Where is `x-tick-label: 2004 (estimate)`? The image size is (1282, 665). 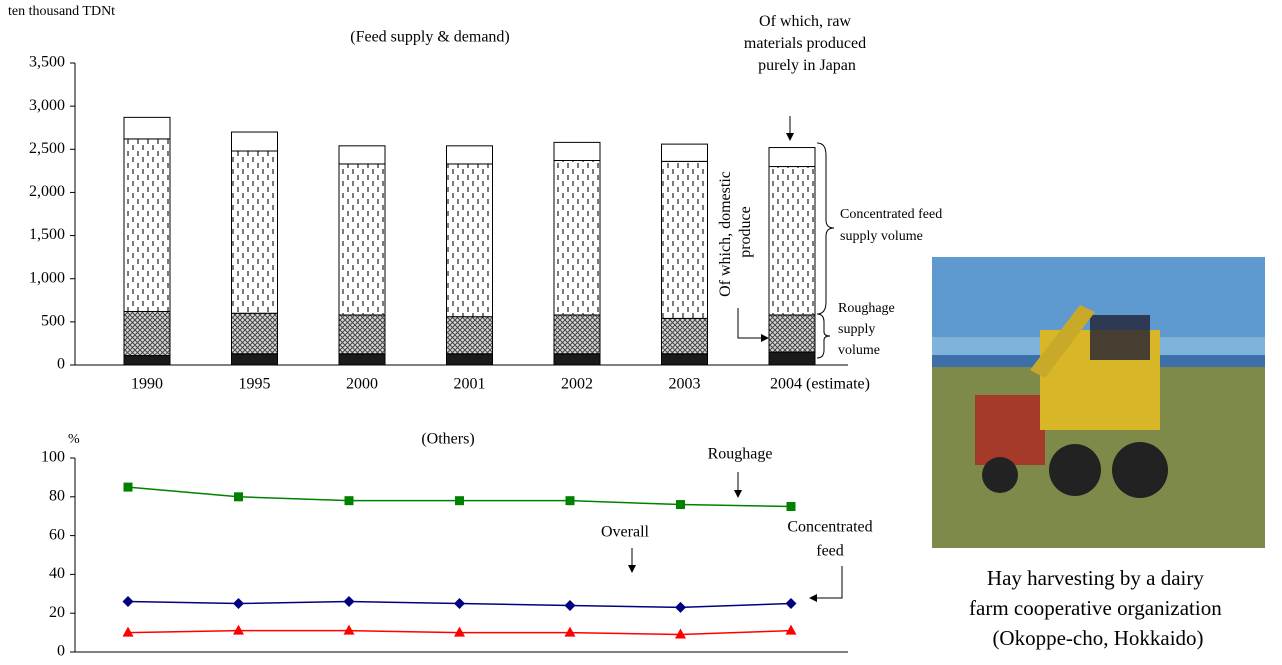
x-tick-label: 2004 (estimate) is located at coordinates (820, 384).